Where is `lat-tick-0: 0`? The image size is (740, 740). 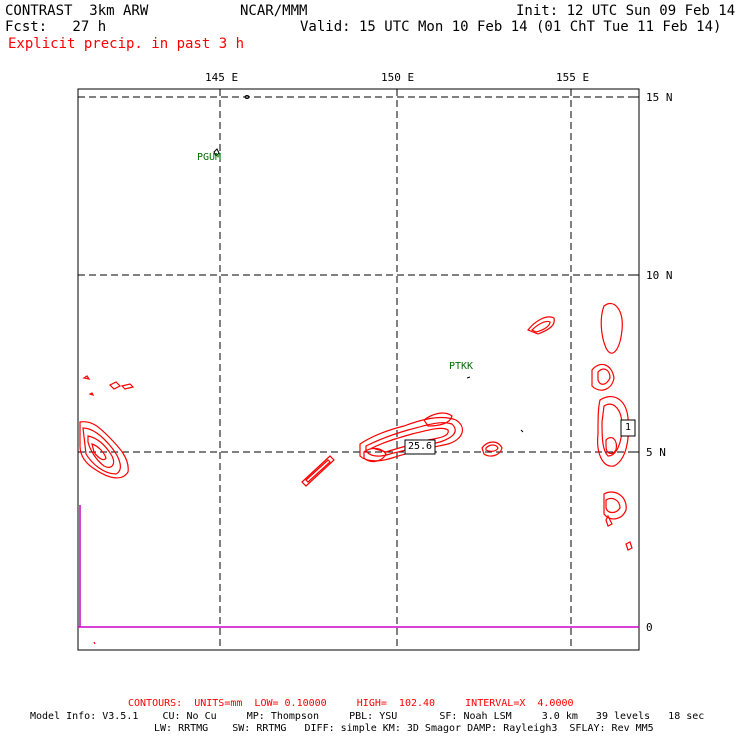
lat-tick-0: 0 is located at coordinates (649, 627).